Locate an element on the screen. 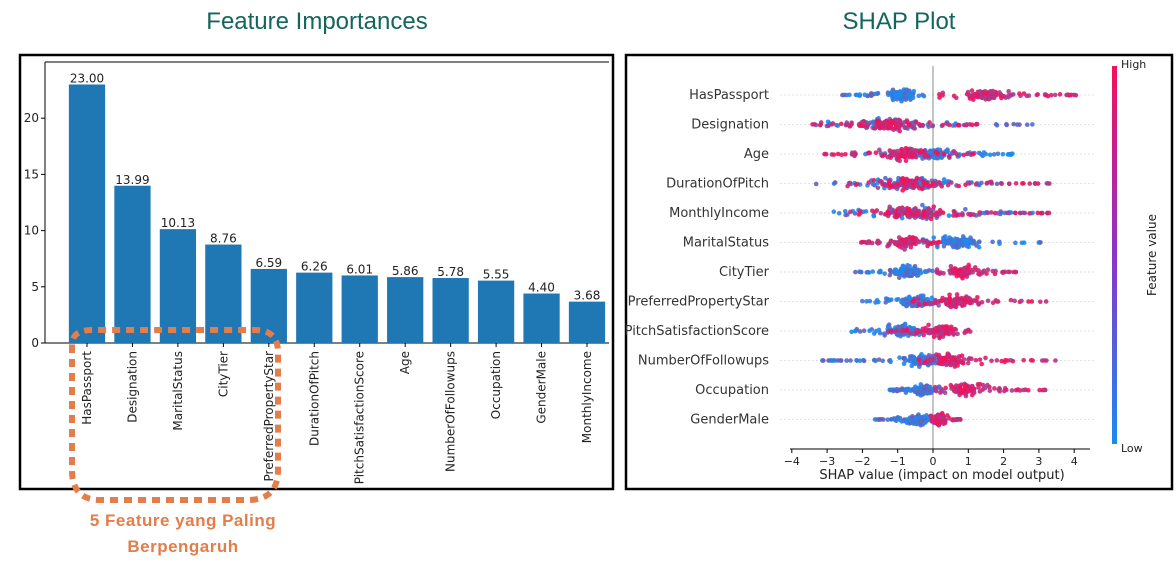 The width and height of the screenshot is (1176, 574). shap-feature-label: Designation is located at coordinates (730, 125).